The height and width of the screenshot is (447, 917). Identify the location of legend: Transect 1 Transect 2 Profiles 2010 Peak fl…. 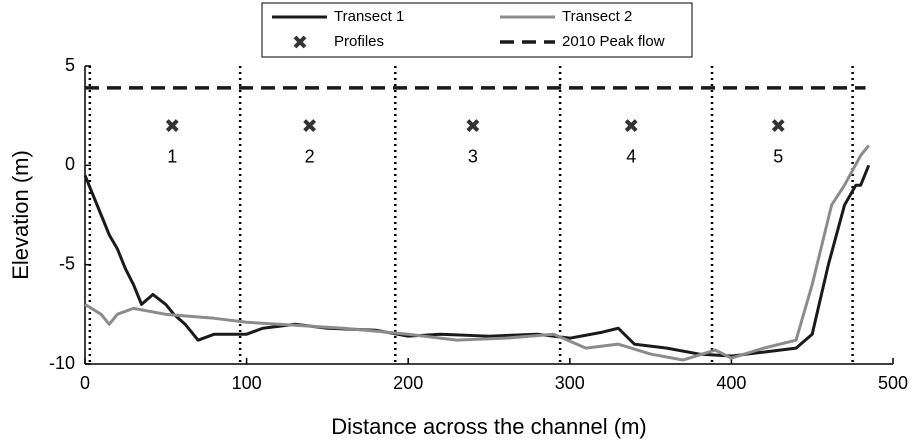
(468, 29).